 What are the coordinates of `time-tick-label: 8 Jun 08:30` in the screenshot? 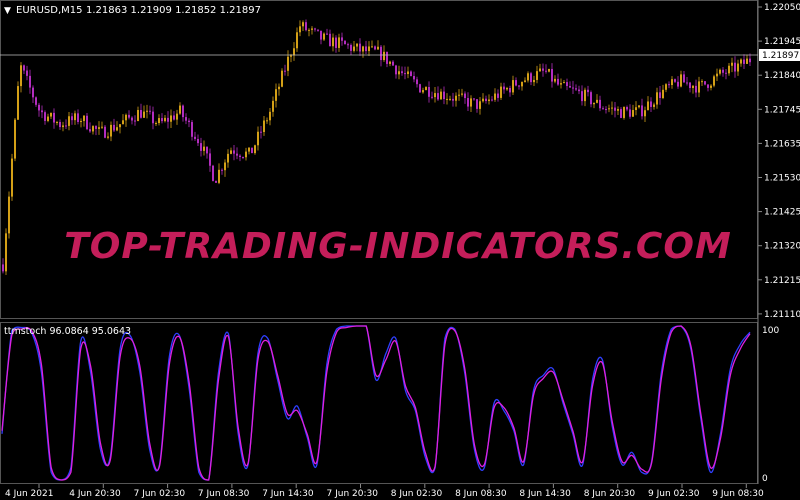 It's located at (481, 494).